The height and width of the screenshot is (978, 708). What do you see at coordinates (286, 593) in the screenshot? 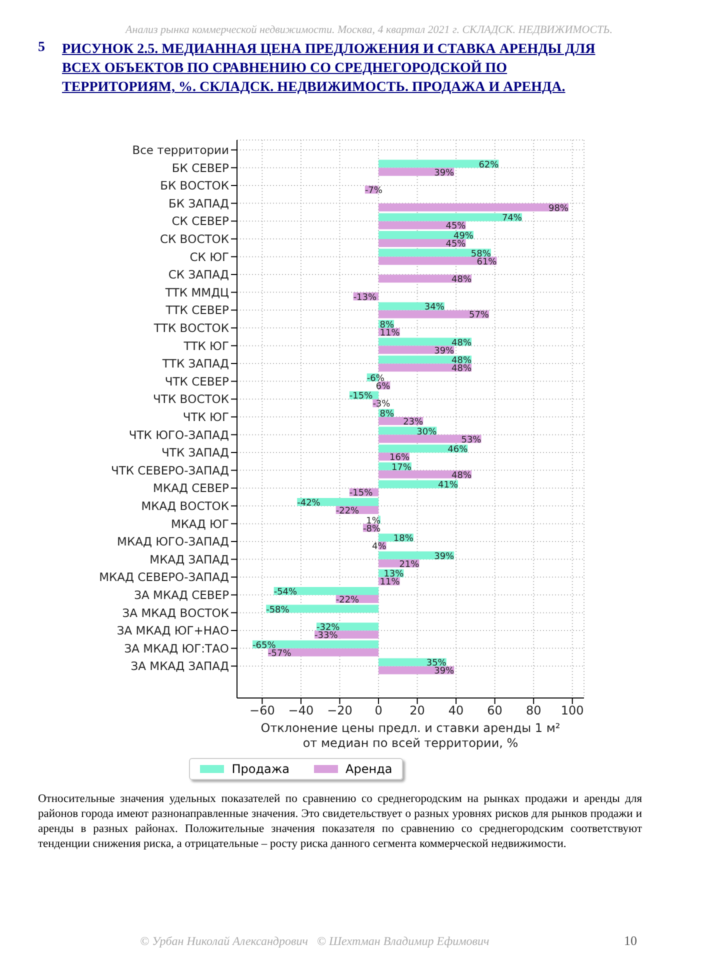
I see `data-label: -54%` at bounding box center [286, 593].